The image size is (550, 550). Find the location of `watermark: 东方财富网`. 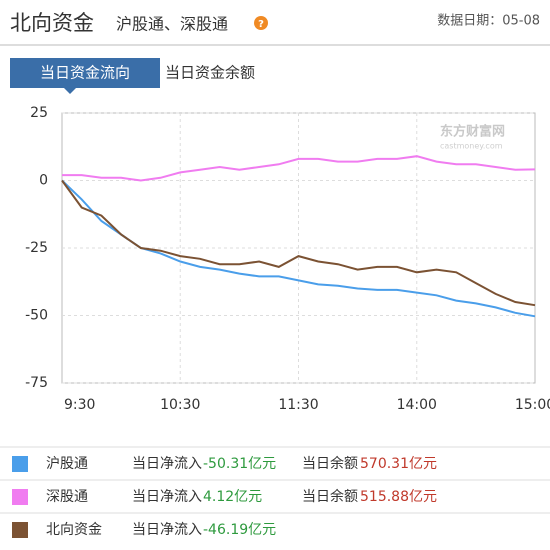

watermark: 东方财富网 is located at coordinates (472, 132).